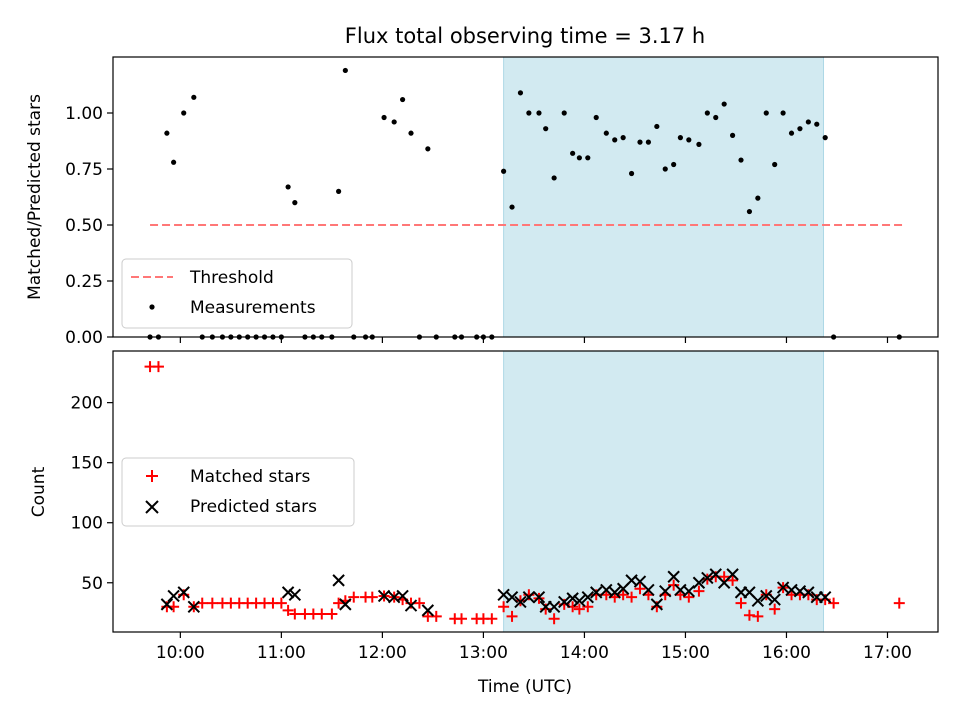 This screenshot has height=720, width=960. I want to click on x-tick-label-6: 16:00, so click(786, 653).